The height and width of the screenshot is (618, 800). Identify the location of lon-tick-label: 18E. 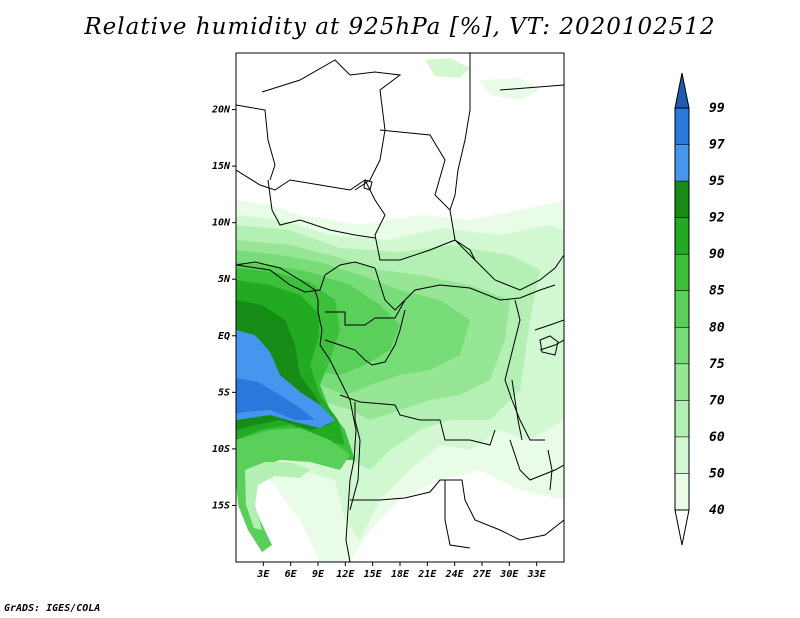
(400, 574).